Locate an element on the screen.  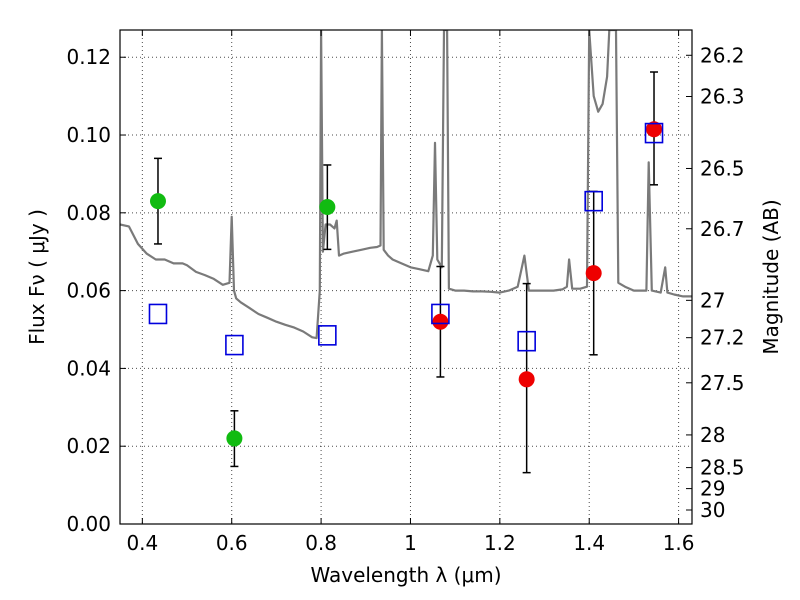
y2-tick-label: 28.5 is located at coordinates (722, 468).